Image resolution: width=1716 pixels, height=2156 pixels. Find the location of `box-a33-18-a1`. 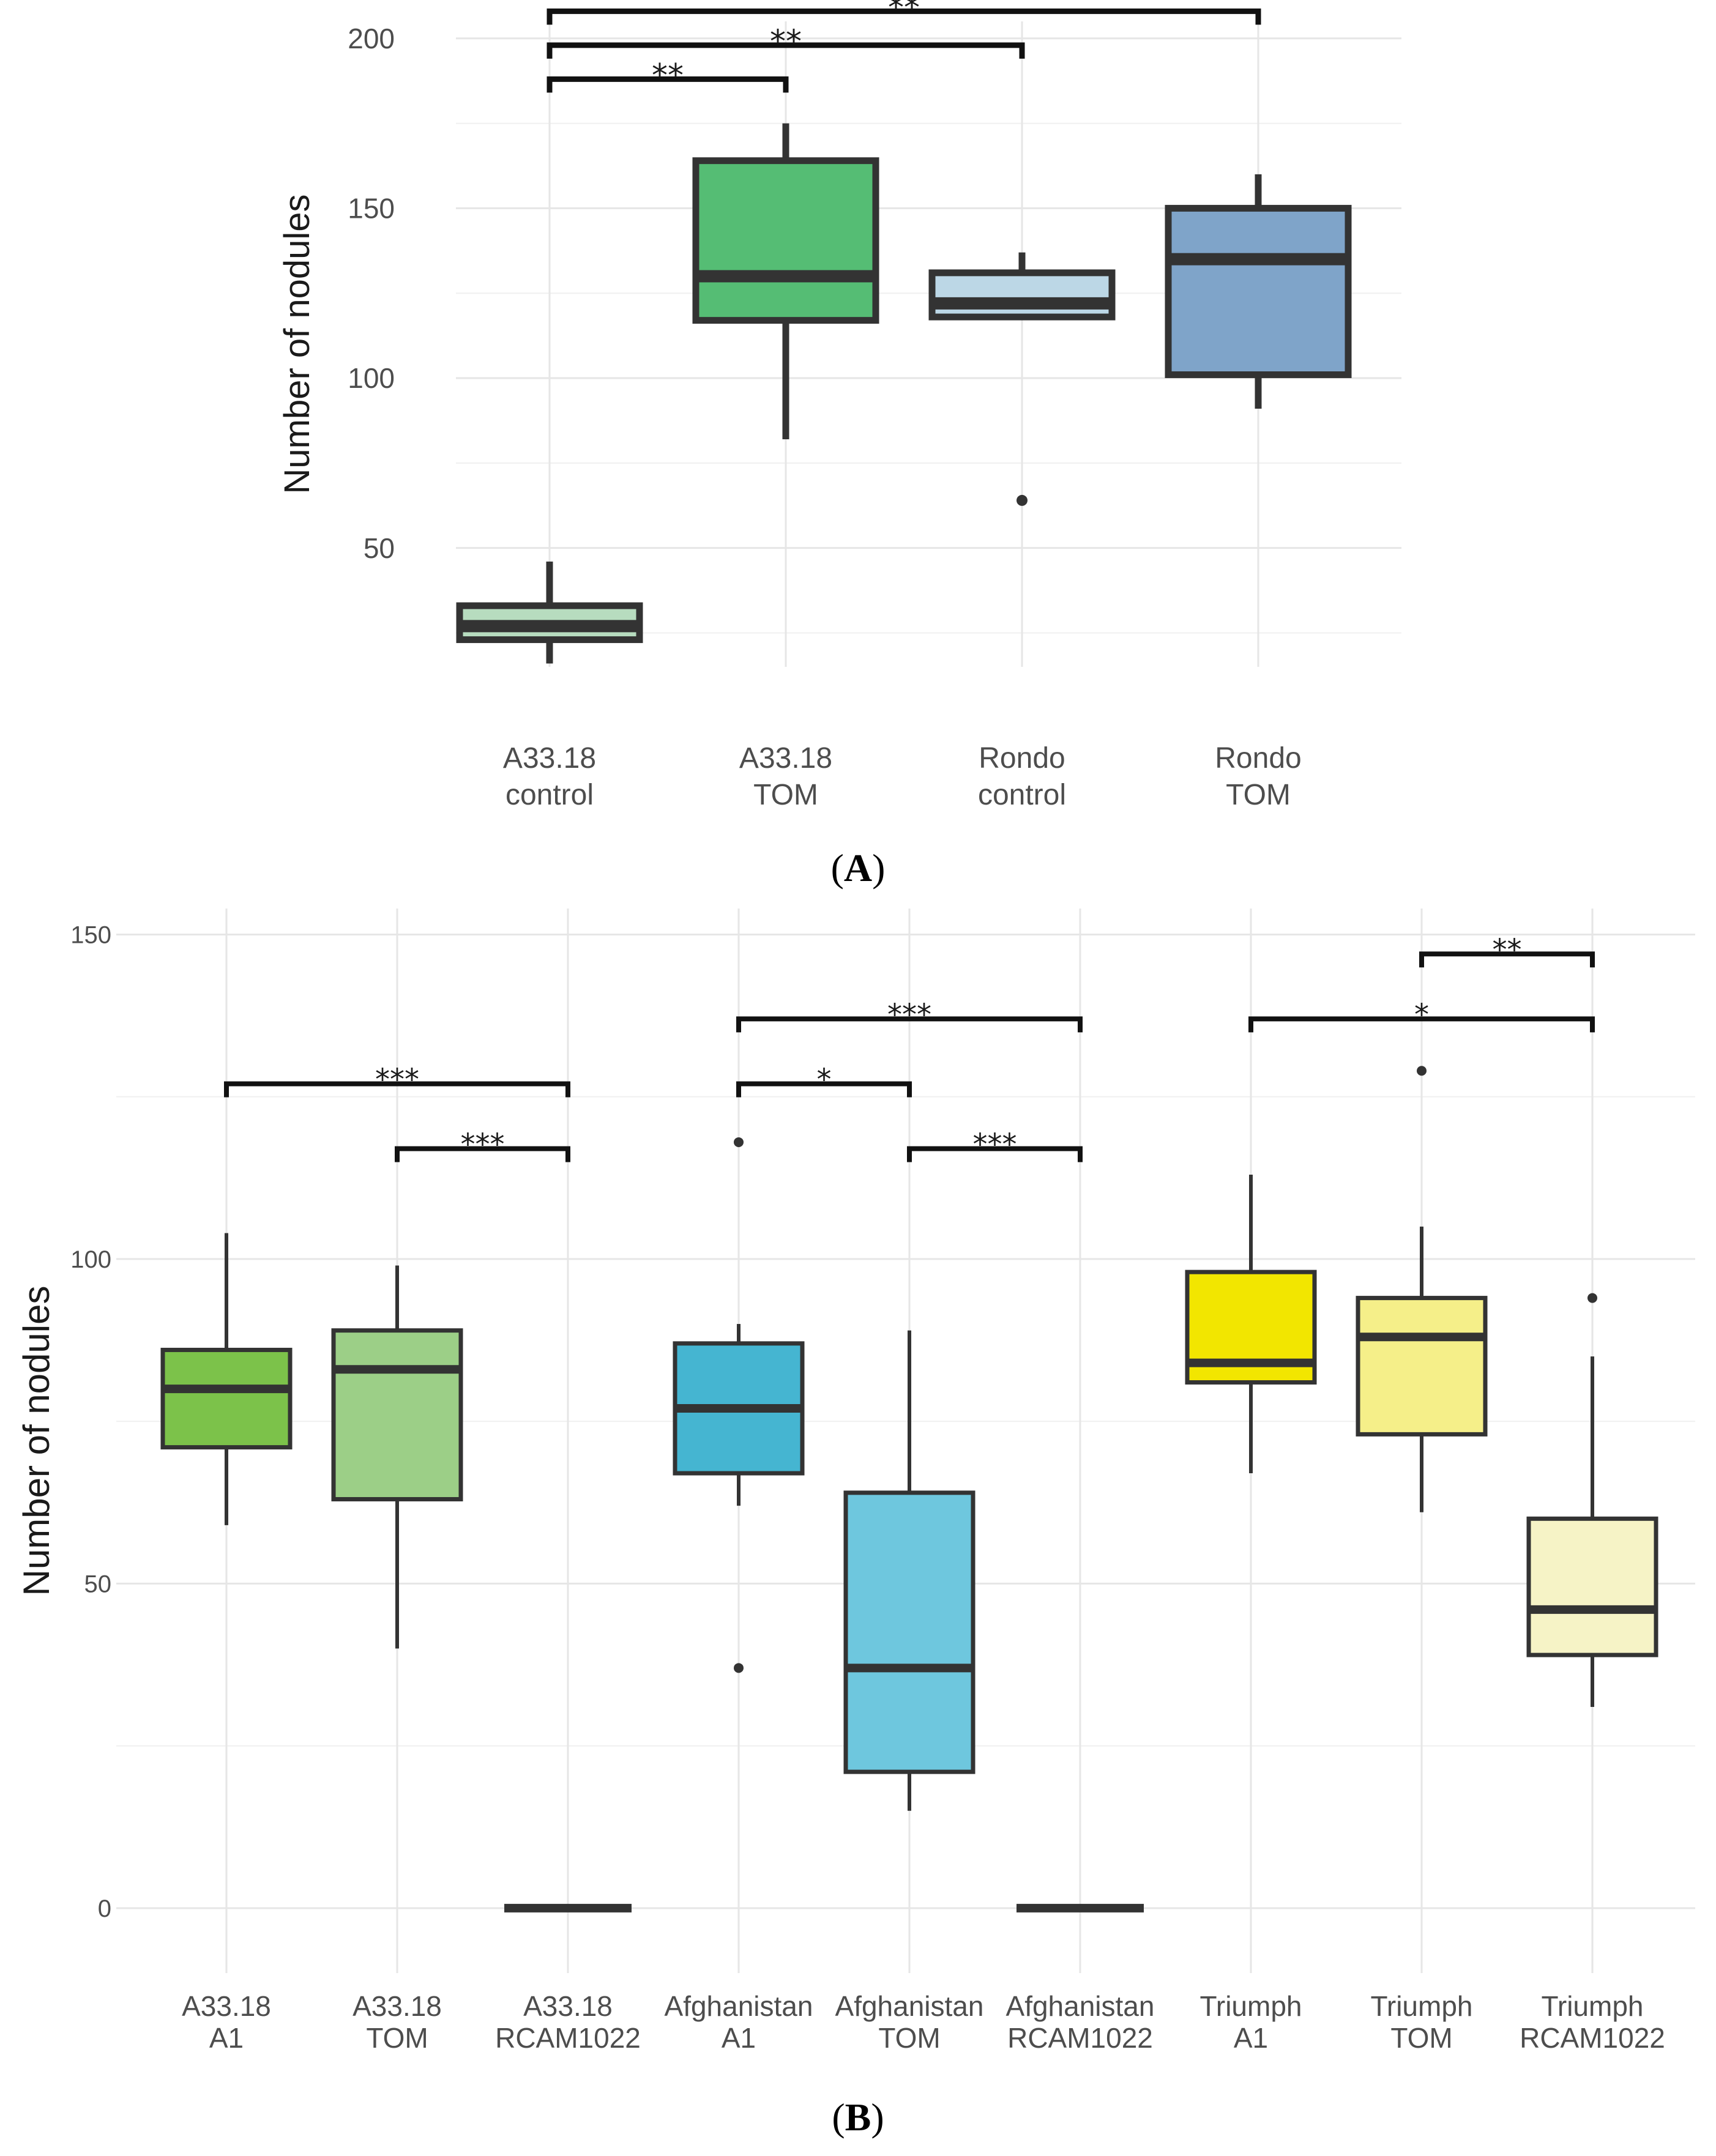

box-a33-18-a1 is located at coordinates (226, 1379).